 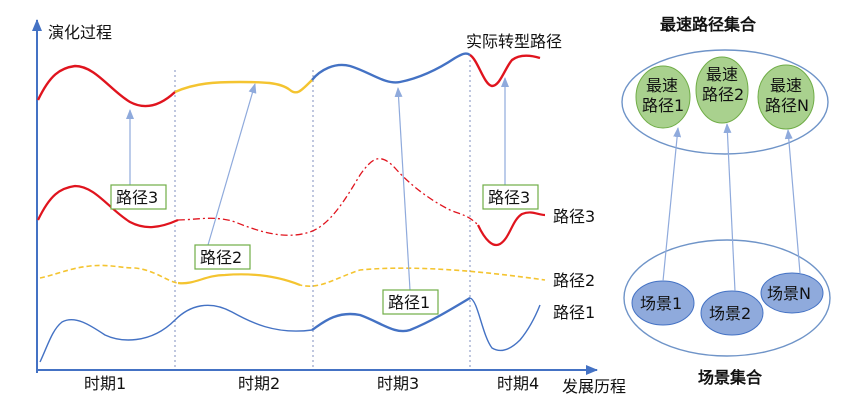 I want to click on label-box-d-text: 路径3, so click(x=509, y=197).